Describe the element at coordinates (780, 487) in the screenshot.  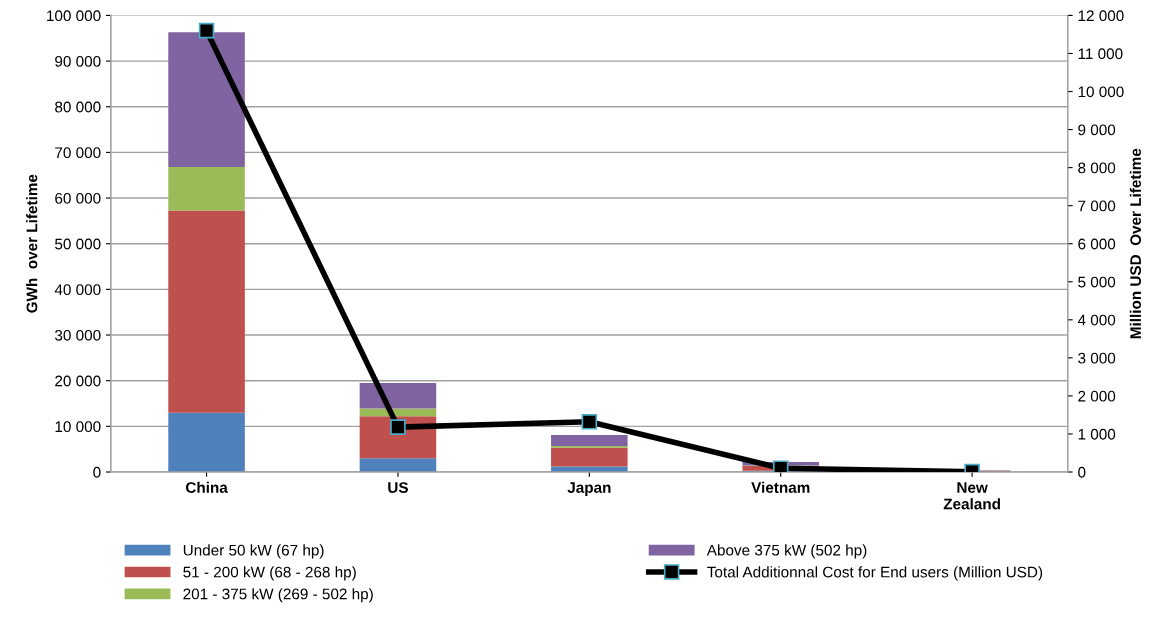
I see `x-tick-label: Vietnam` at that location.